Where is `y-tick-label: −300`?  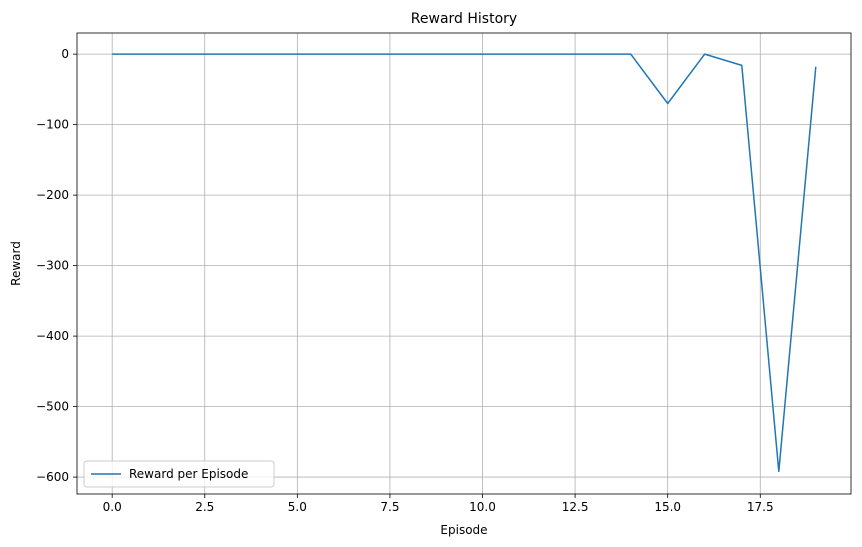
y-tick-label: −300 is located at coordinates (52, 266).